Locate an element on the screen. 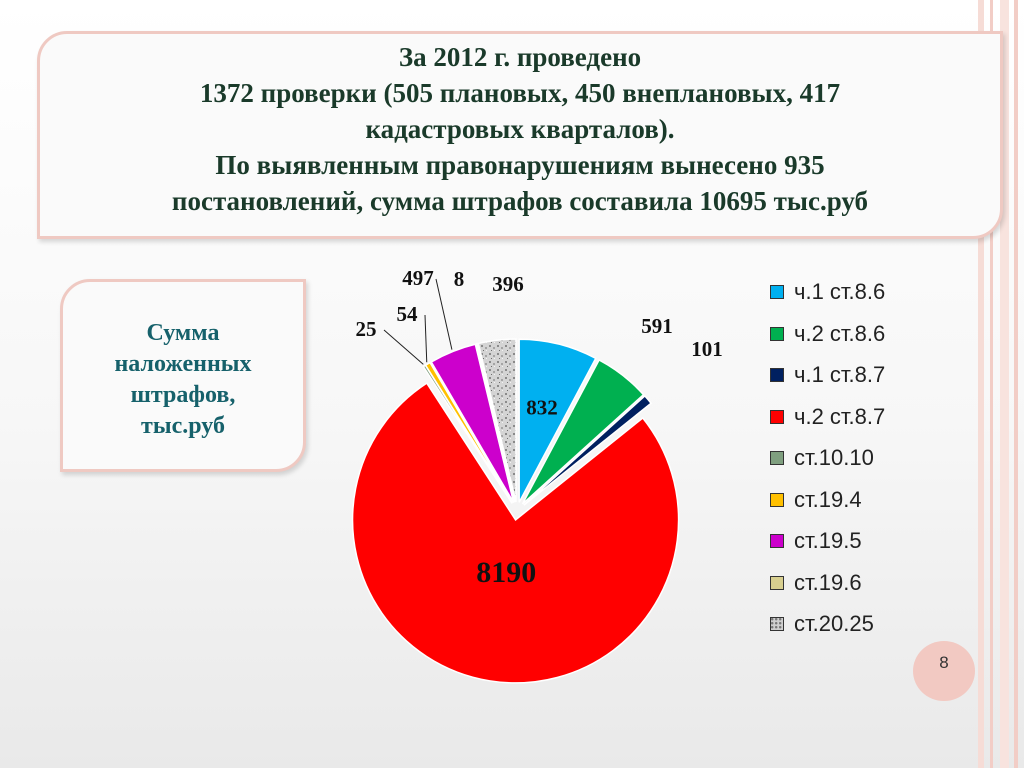 This screenshot has height=768, width=1024. legend-item: ч.2 ст.8.7 is located at coordinates (827, 424).